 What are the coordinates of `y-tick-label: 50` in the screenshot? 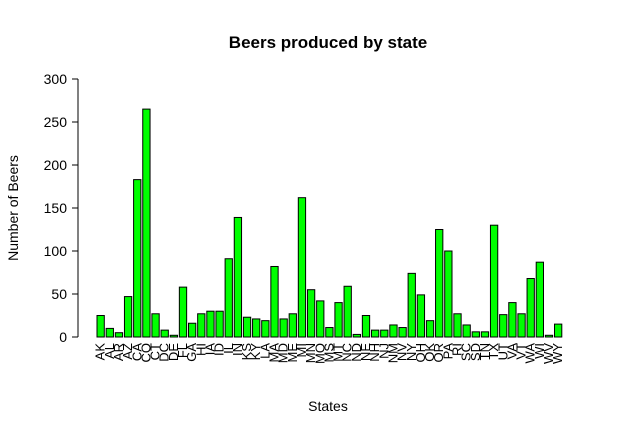 It's located at (59, 294).